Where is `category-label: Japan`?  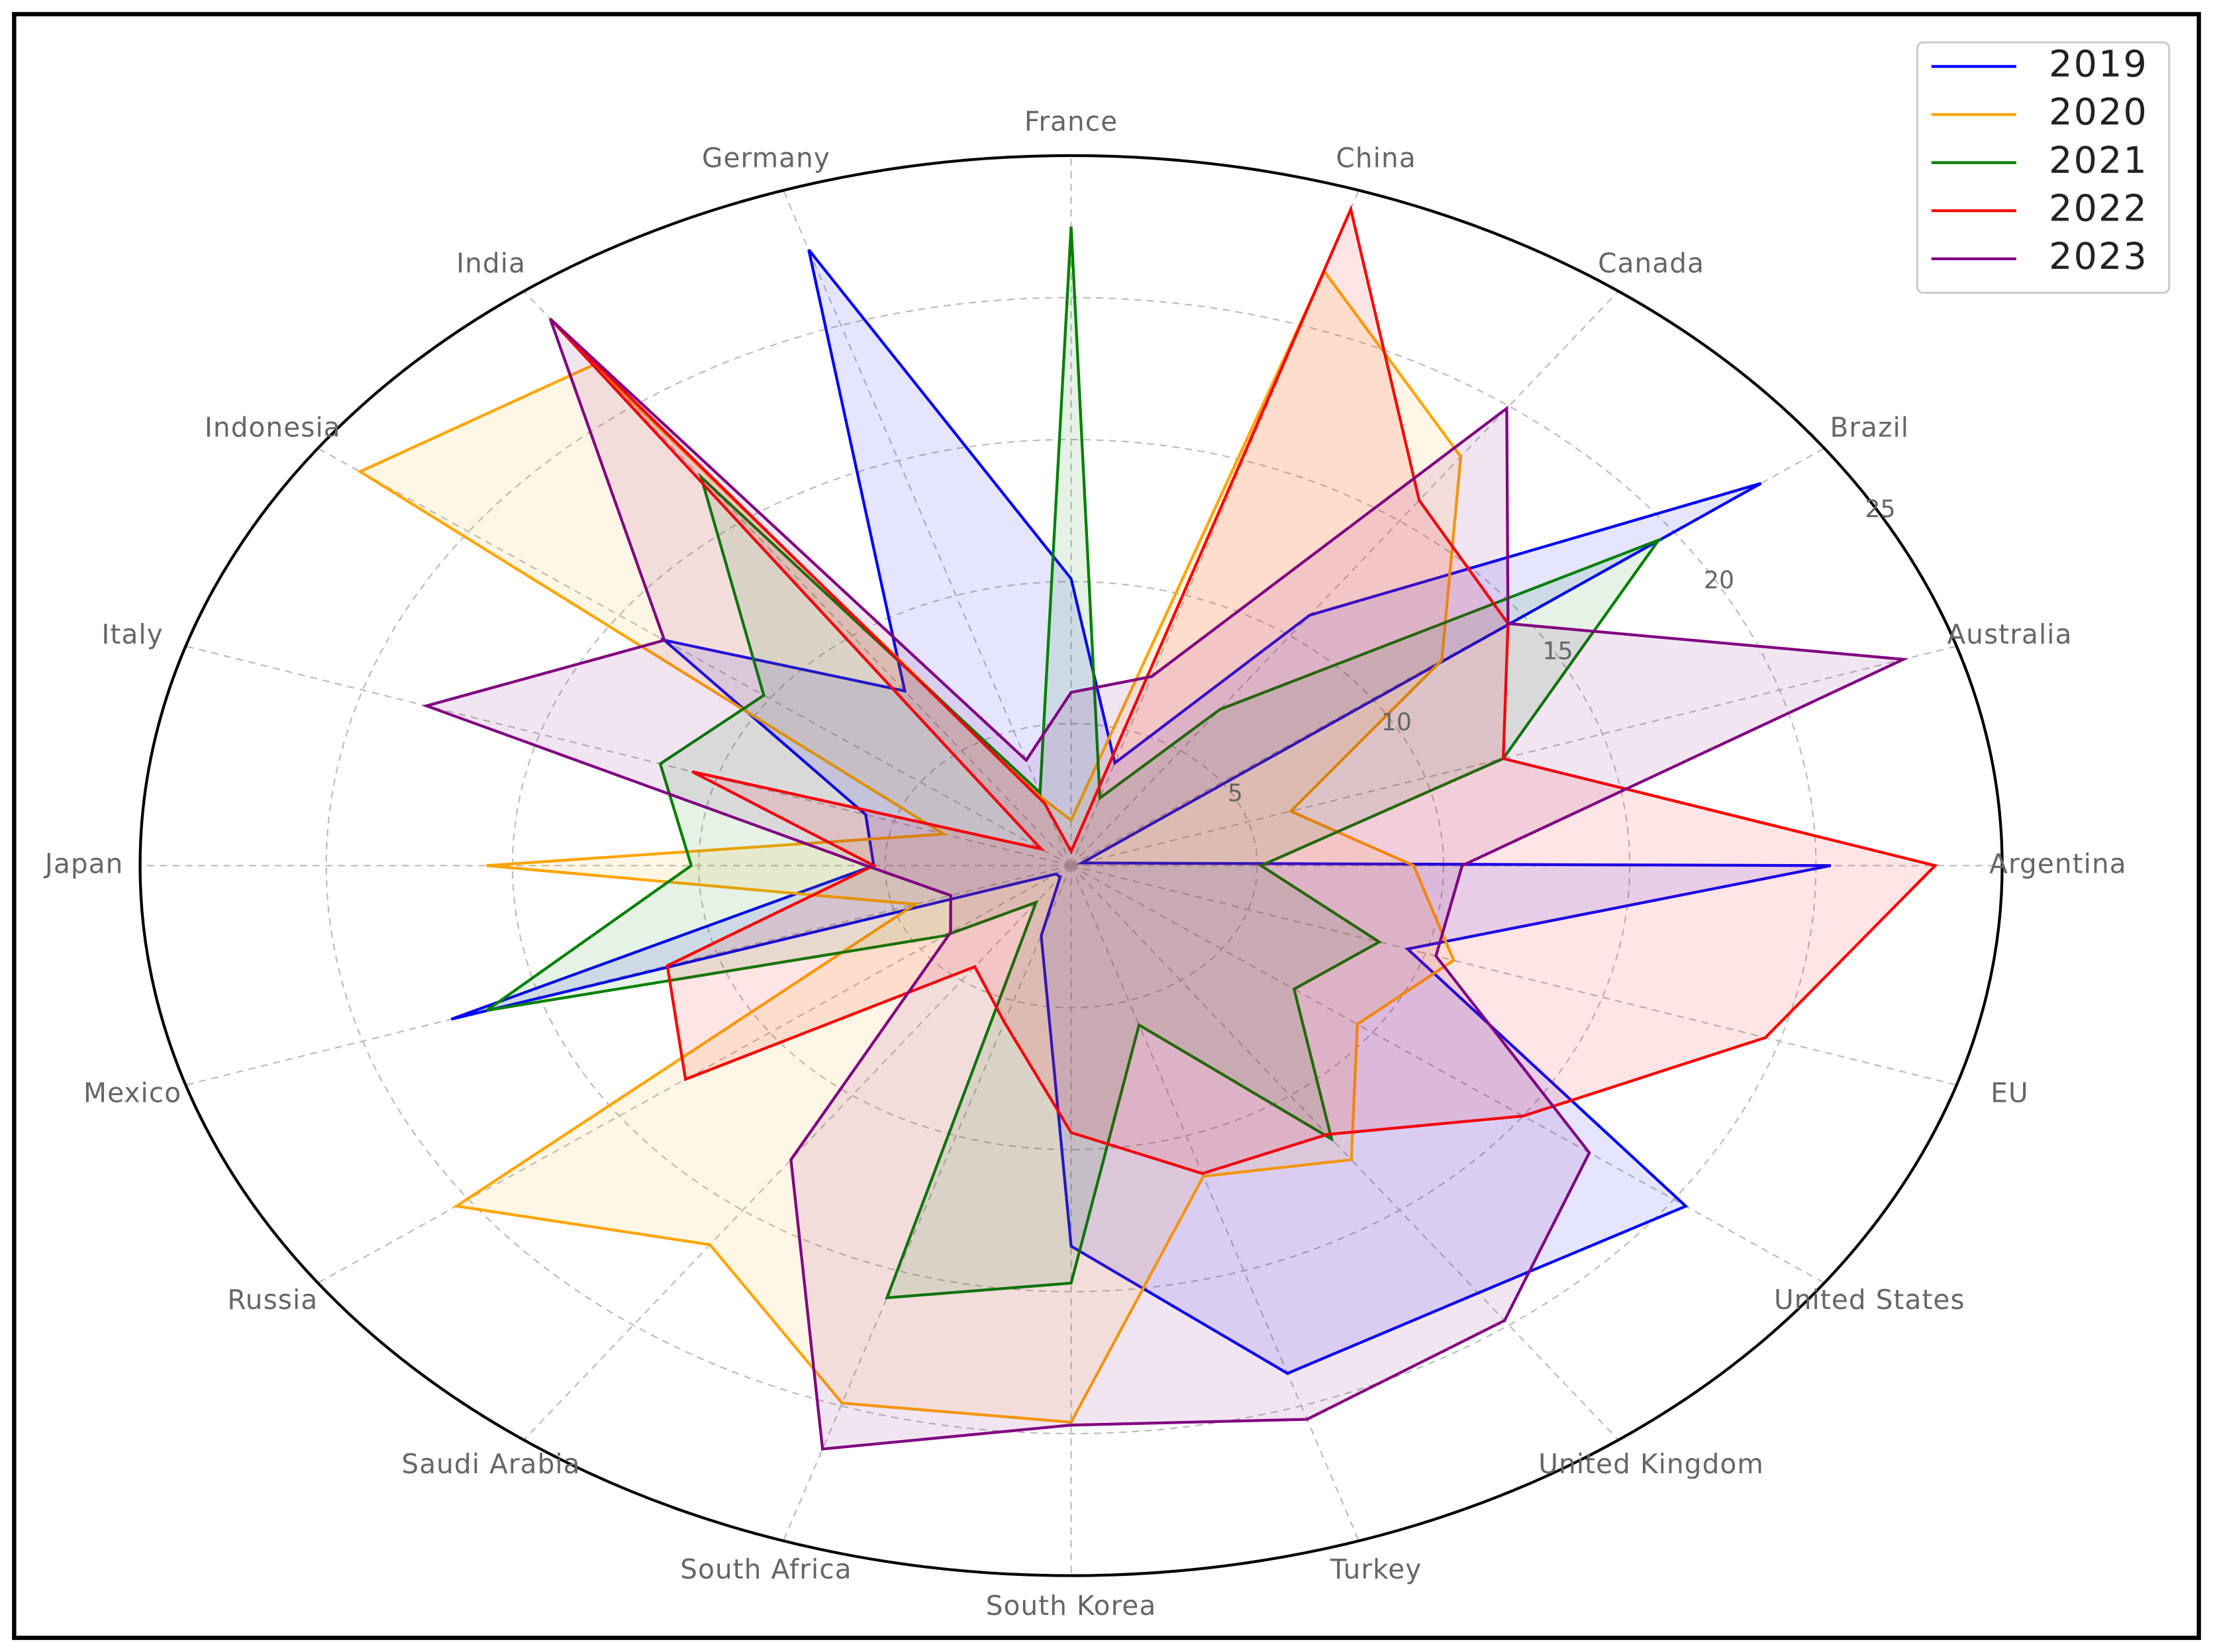
category-label: Japan is located at coordinates (83, 864).